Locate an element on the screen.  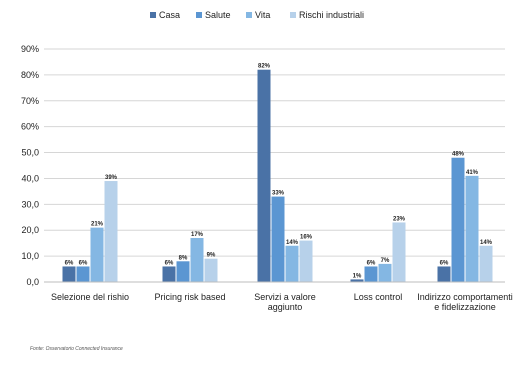
data-label: 7% is located at coordinates (385, 261).